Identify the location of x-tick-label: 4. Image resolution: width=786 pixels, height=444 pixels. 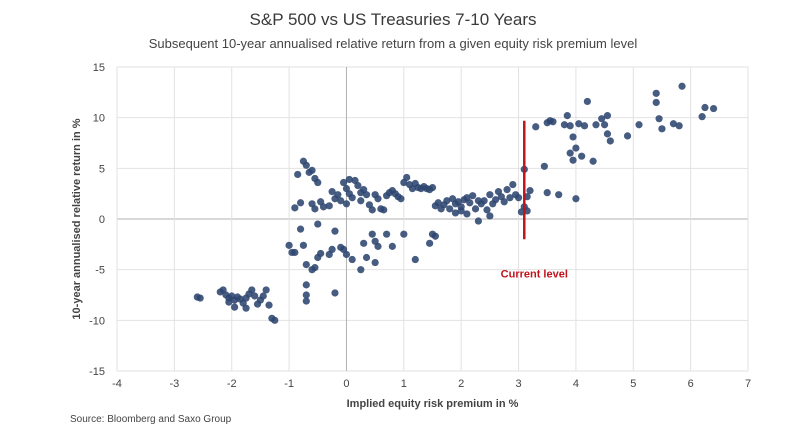
(576, 384).